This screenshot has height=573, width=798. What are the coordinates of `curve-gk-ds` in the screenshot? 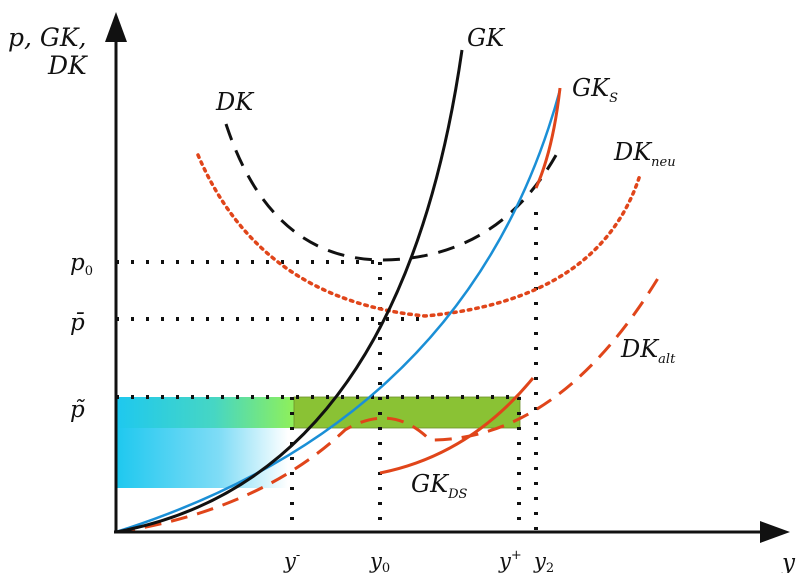 It's located at (457, 426).